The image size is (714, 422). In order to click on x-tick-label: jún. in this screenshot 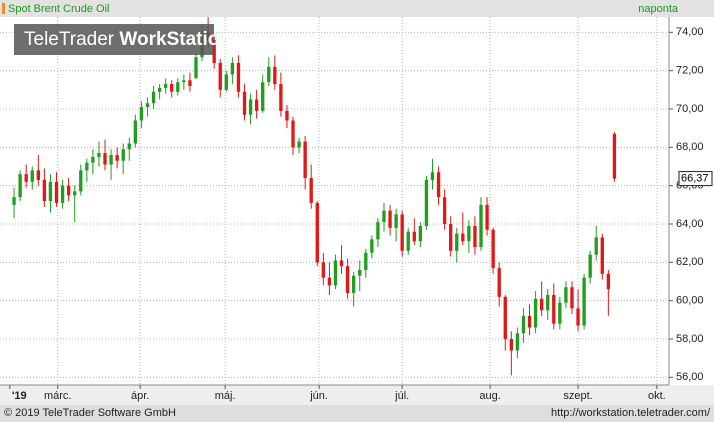, I will do `click(318, 396)`.